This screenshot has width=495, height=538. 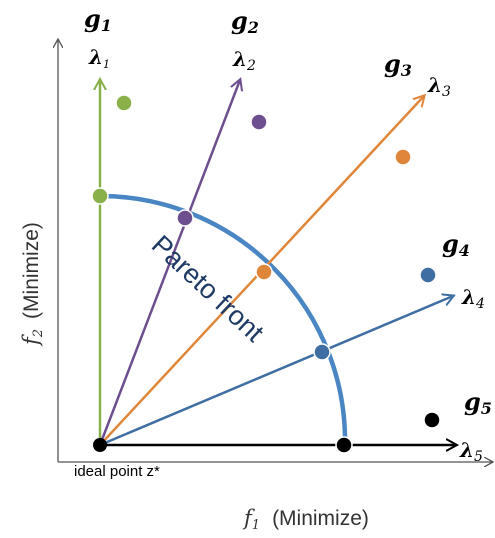 I want to click on g3-label: g3, so click(x=398, y=64).